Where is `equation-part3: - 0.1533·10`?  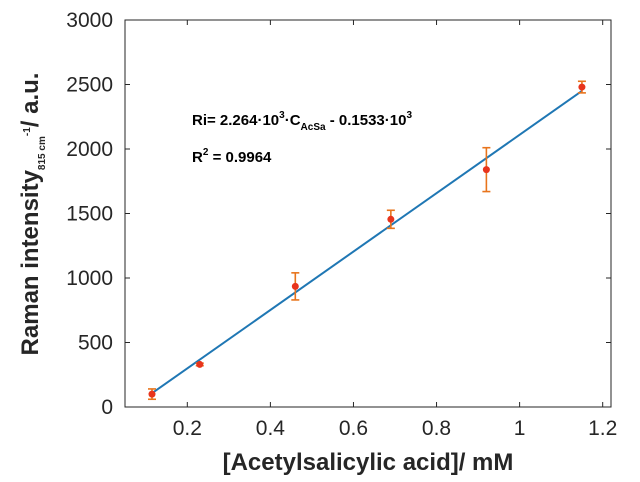
equation-part3: - 0.1533·10 is located at coordinates (366, 120).